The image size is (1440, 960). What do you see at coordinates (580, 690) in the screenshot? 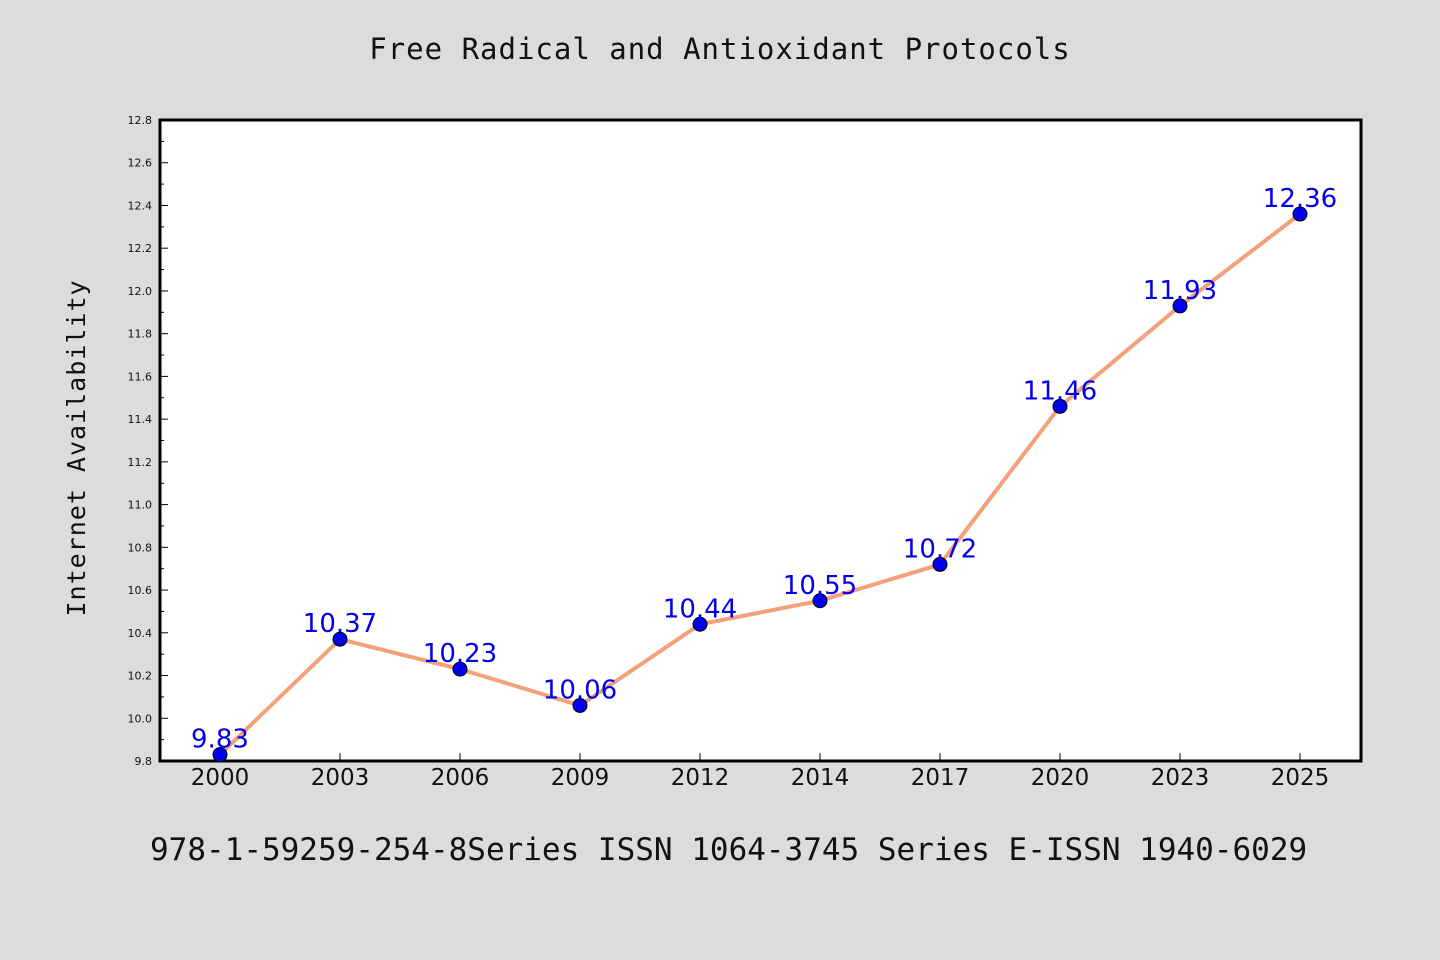
I see `data-label: 10.06` at bounding box center [580, 690].